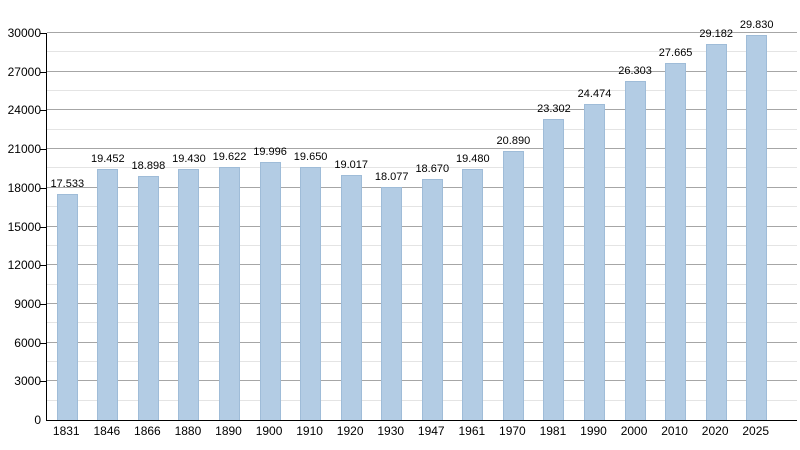 The height and width of the screenshot is (450, 800). I want to click on y-axis-label: 9000, so click(27, 303).